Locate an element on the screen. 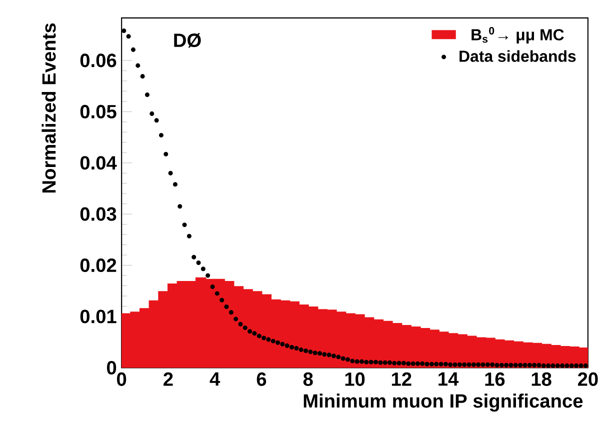 Image resolution: width=603 pixels, height=428 pixels. x-tick-label: 6 is located at coordinates (261, 379).